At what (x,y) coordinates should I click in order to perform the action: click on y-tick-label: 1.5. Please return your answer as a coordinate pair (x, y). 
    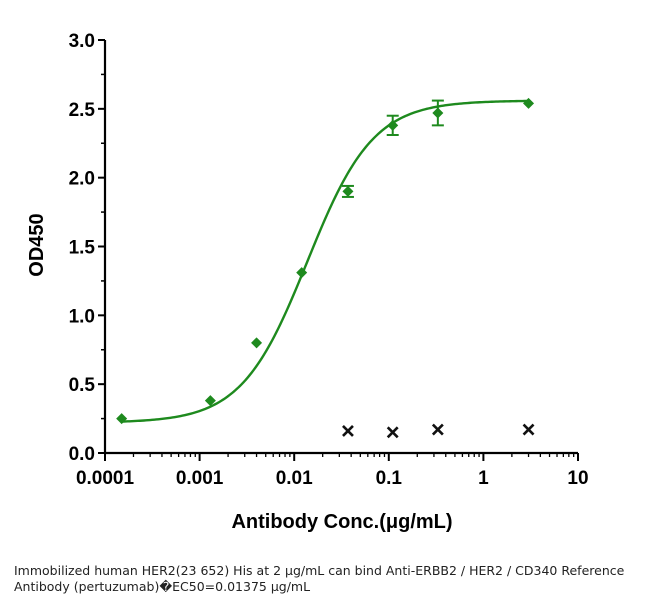
    Looking at the image, I should click on (82, 248).